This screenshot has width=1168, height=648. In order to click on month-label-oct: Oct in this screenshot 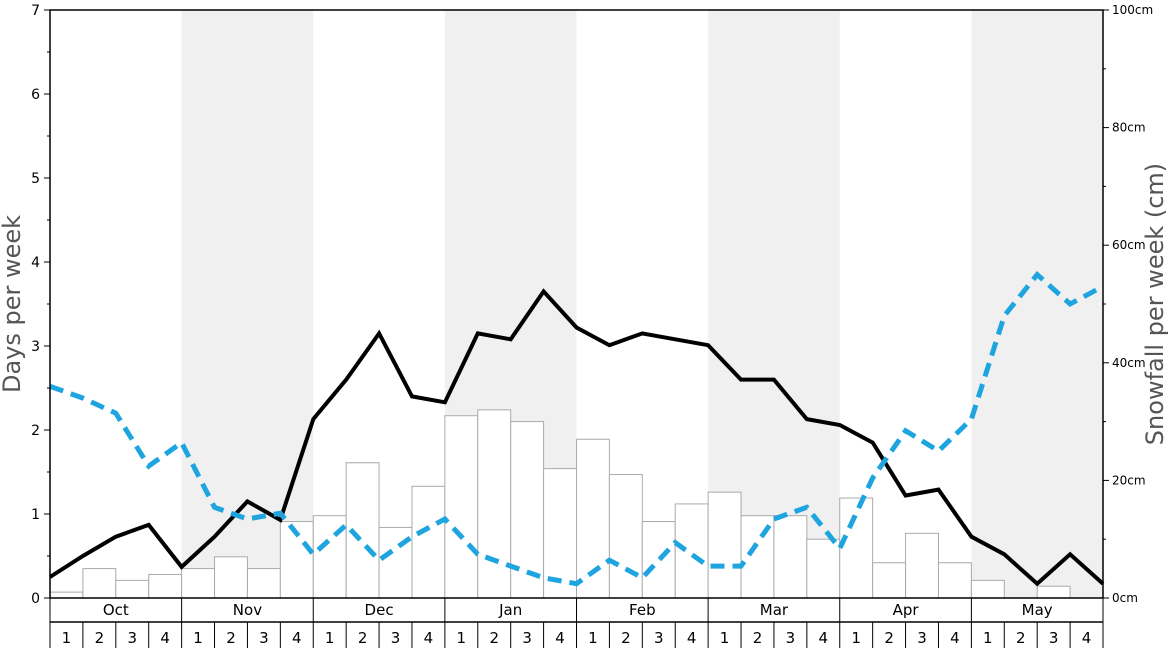, I will do `click(116, 610)`.